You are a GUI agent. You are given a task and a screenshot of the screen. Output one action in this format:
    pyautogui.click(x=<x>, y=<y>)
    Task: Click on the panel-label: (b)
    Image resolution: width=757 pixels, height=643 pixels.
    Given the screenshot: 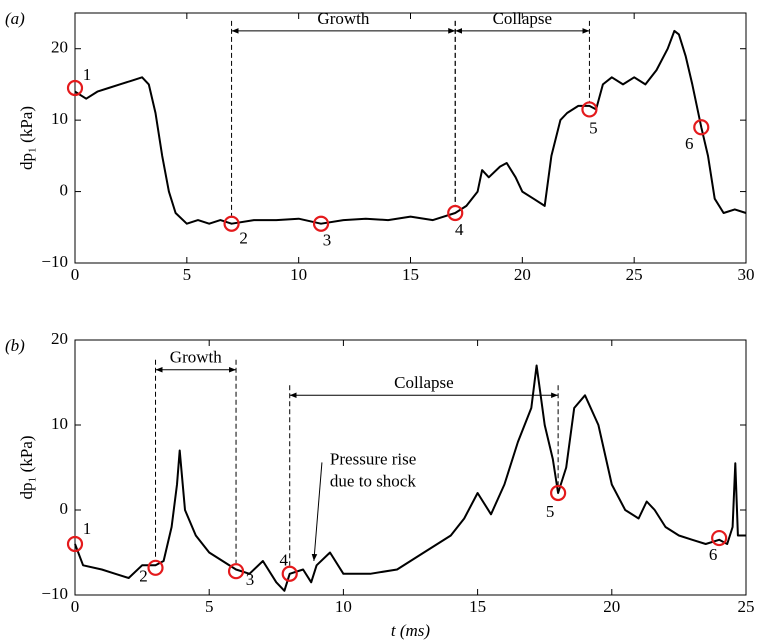 What is the action you would take?
    pyautogui.click(x=15, y=345)
    